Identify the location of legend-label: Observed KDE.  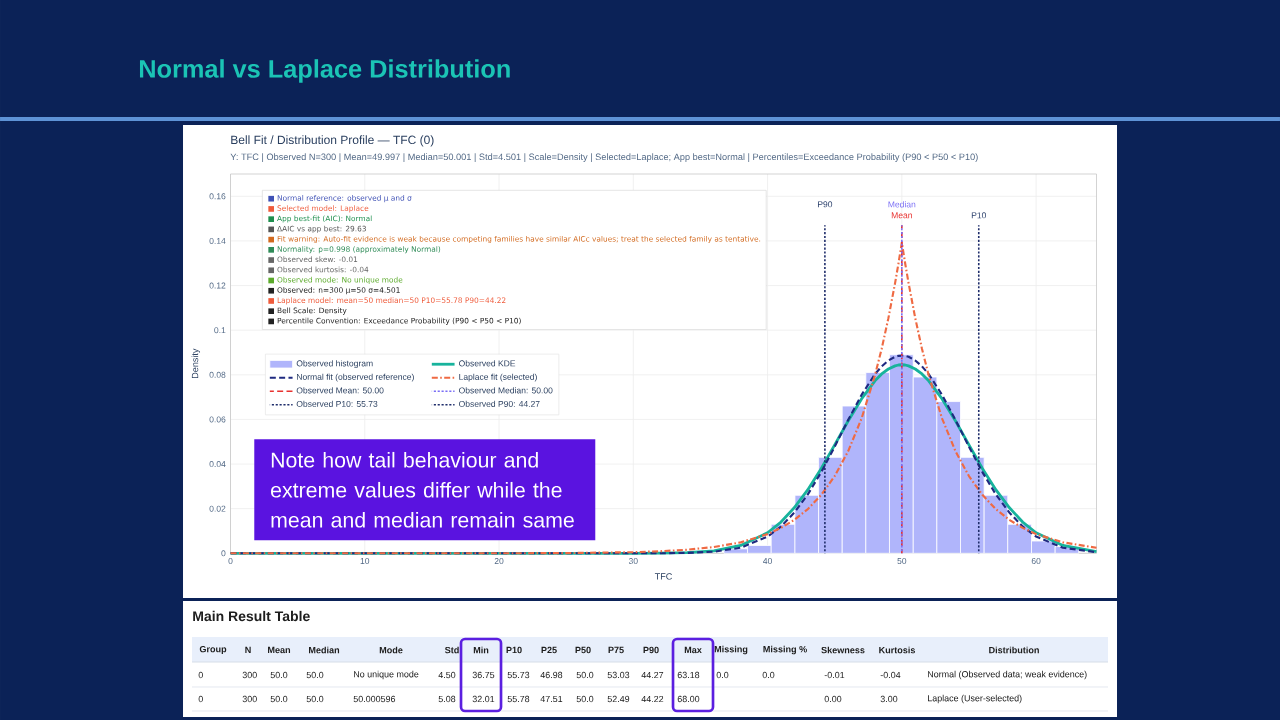
(487, 363).